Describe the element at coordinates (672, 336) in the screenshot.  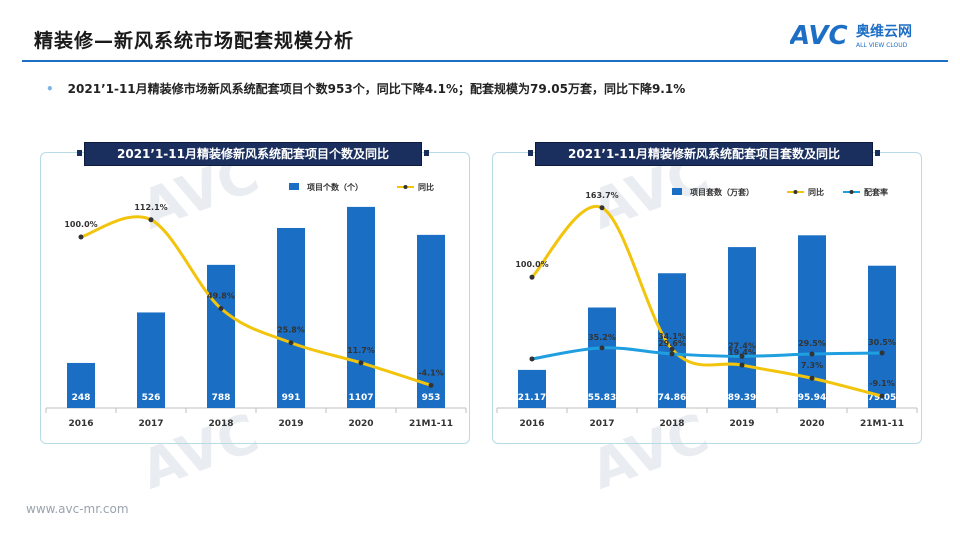
I see `line-value-label: 34.1%` at that location.